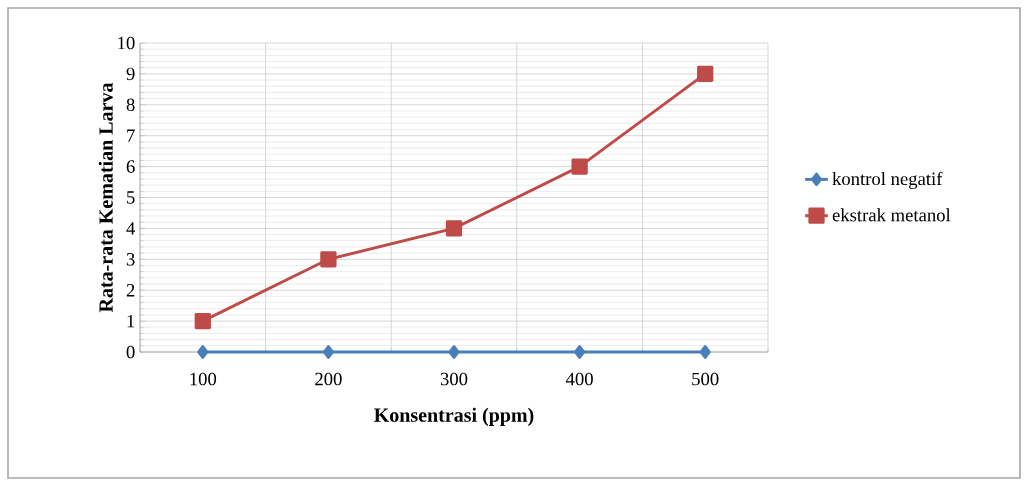 The image size is (1026, 480). I want to click on x-axis-title: Konsentrasi (ppm), so click(454, 416).